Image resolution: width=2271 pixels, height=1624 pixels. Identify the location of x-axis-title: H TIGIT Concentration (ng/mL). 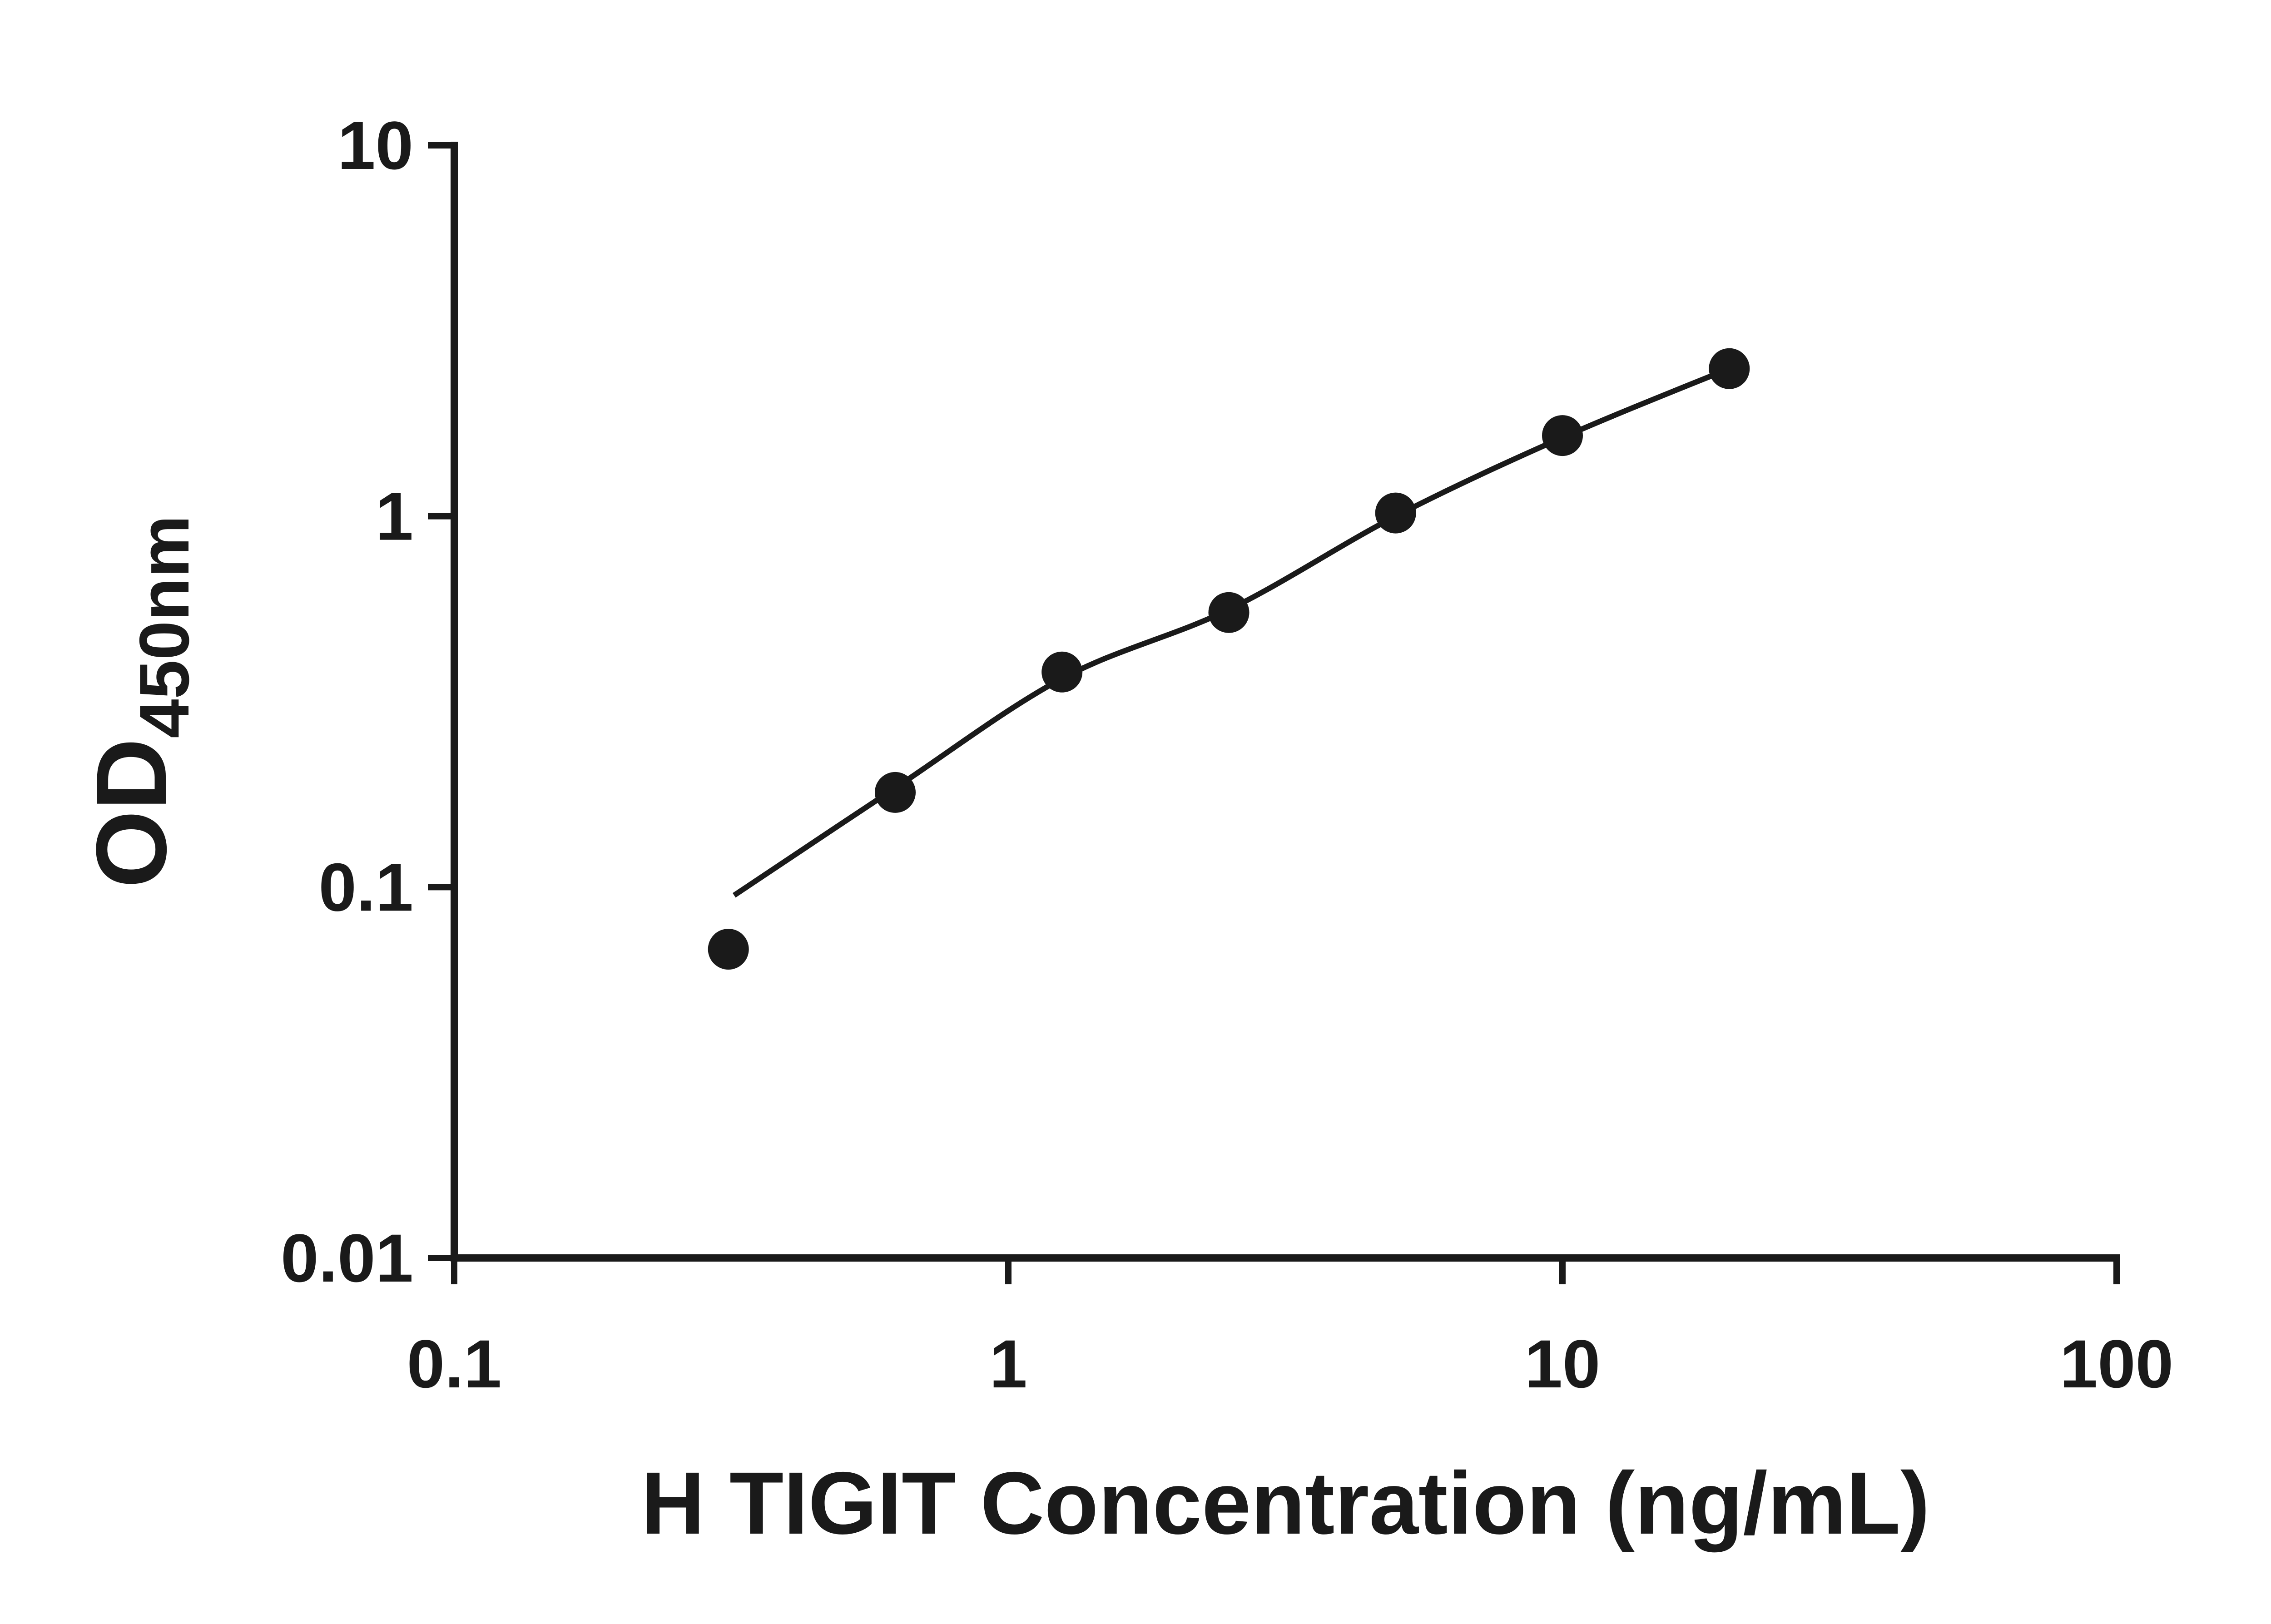
(1285, 1503).